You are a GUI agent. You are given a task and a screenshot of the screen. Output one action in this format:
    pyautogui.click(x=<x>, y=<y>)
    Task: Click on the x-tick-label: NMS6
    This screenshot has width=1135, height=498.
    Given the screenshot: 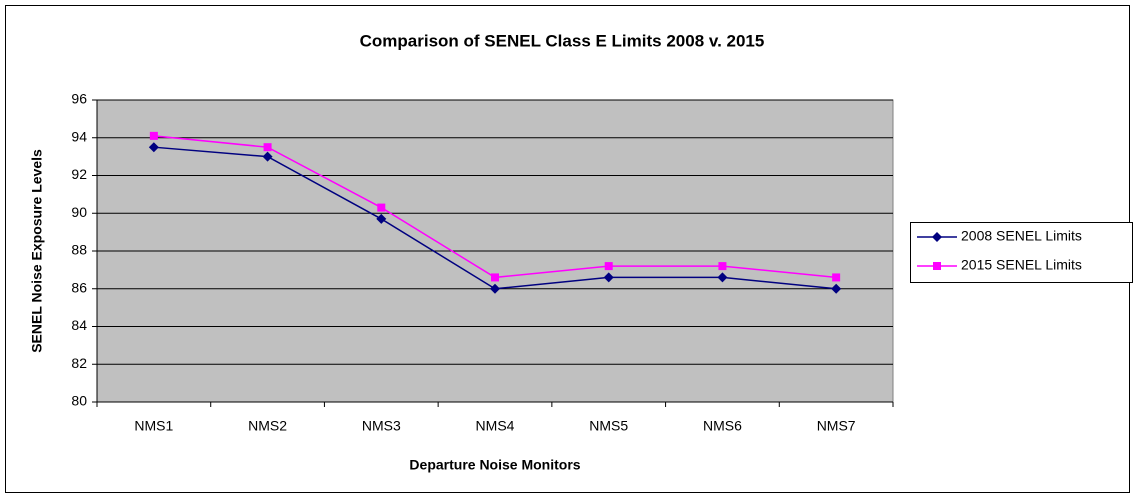 What is the action you would take?
    pyautogui.click(x=722, y=426)
    